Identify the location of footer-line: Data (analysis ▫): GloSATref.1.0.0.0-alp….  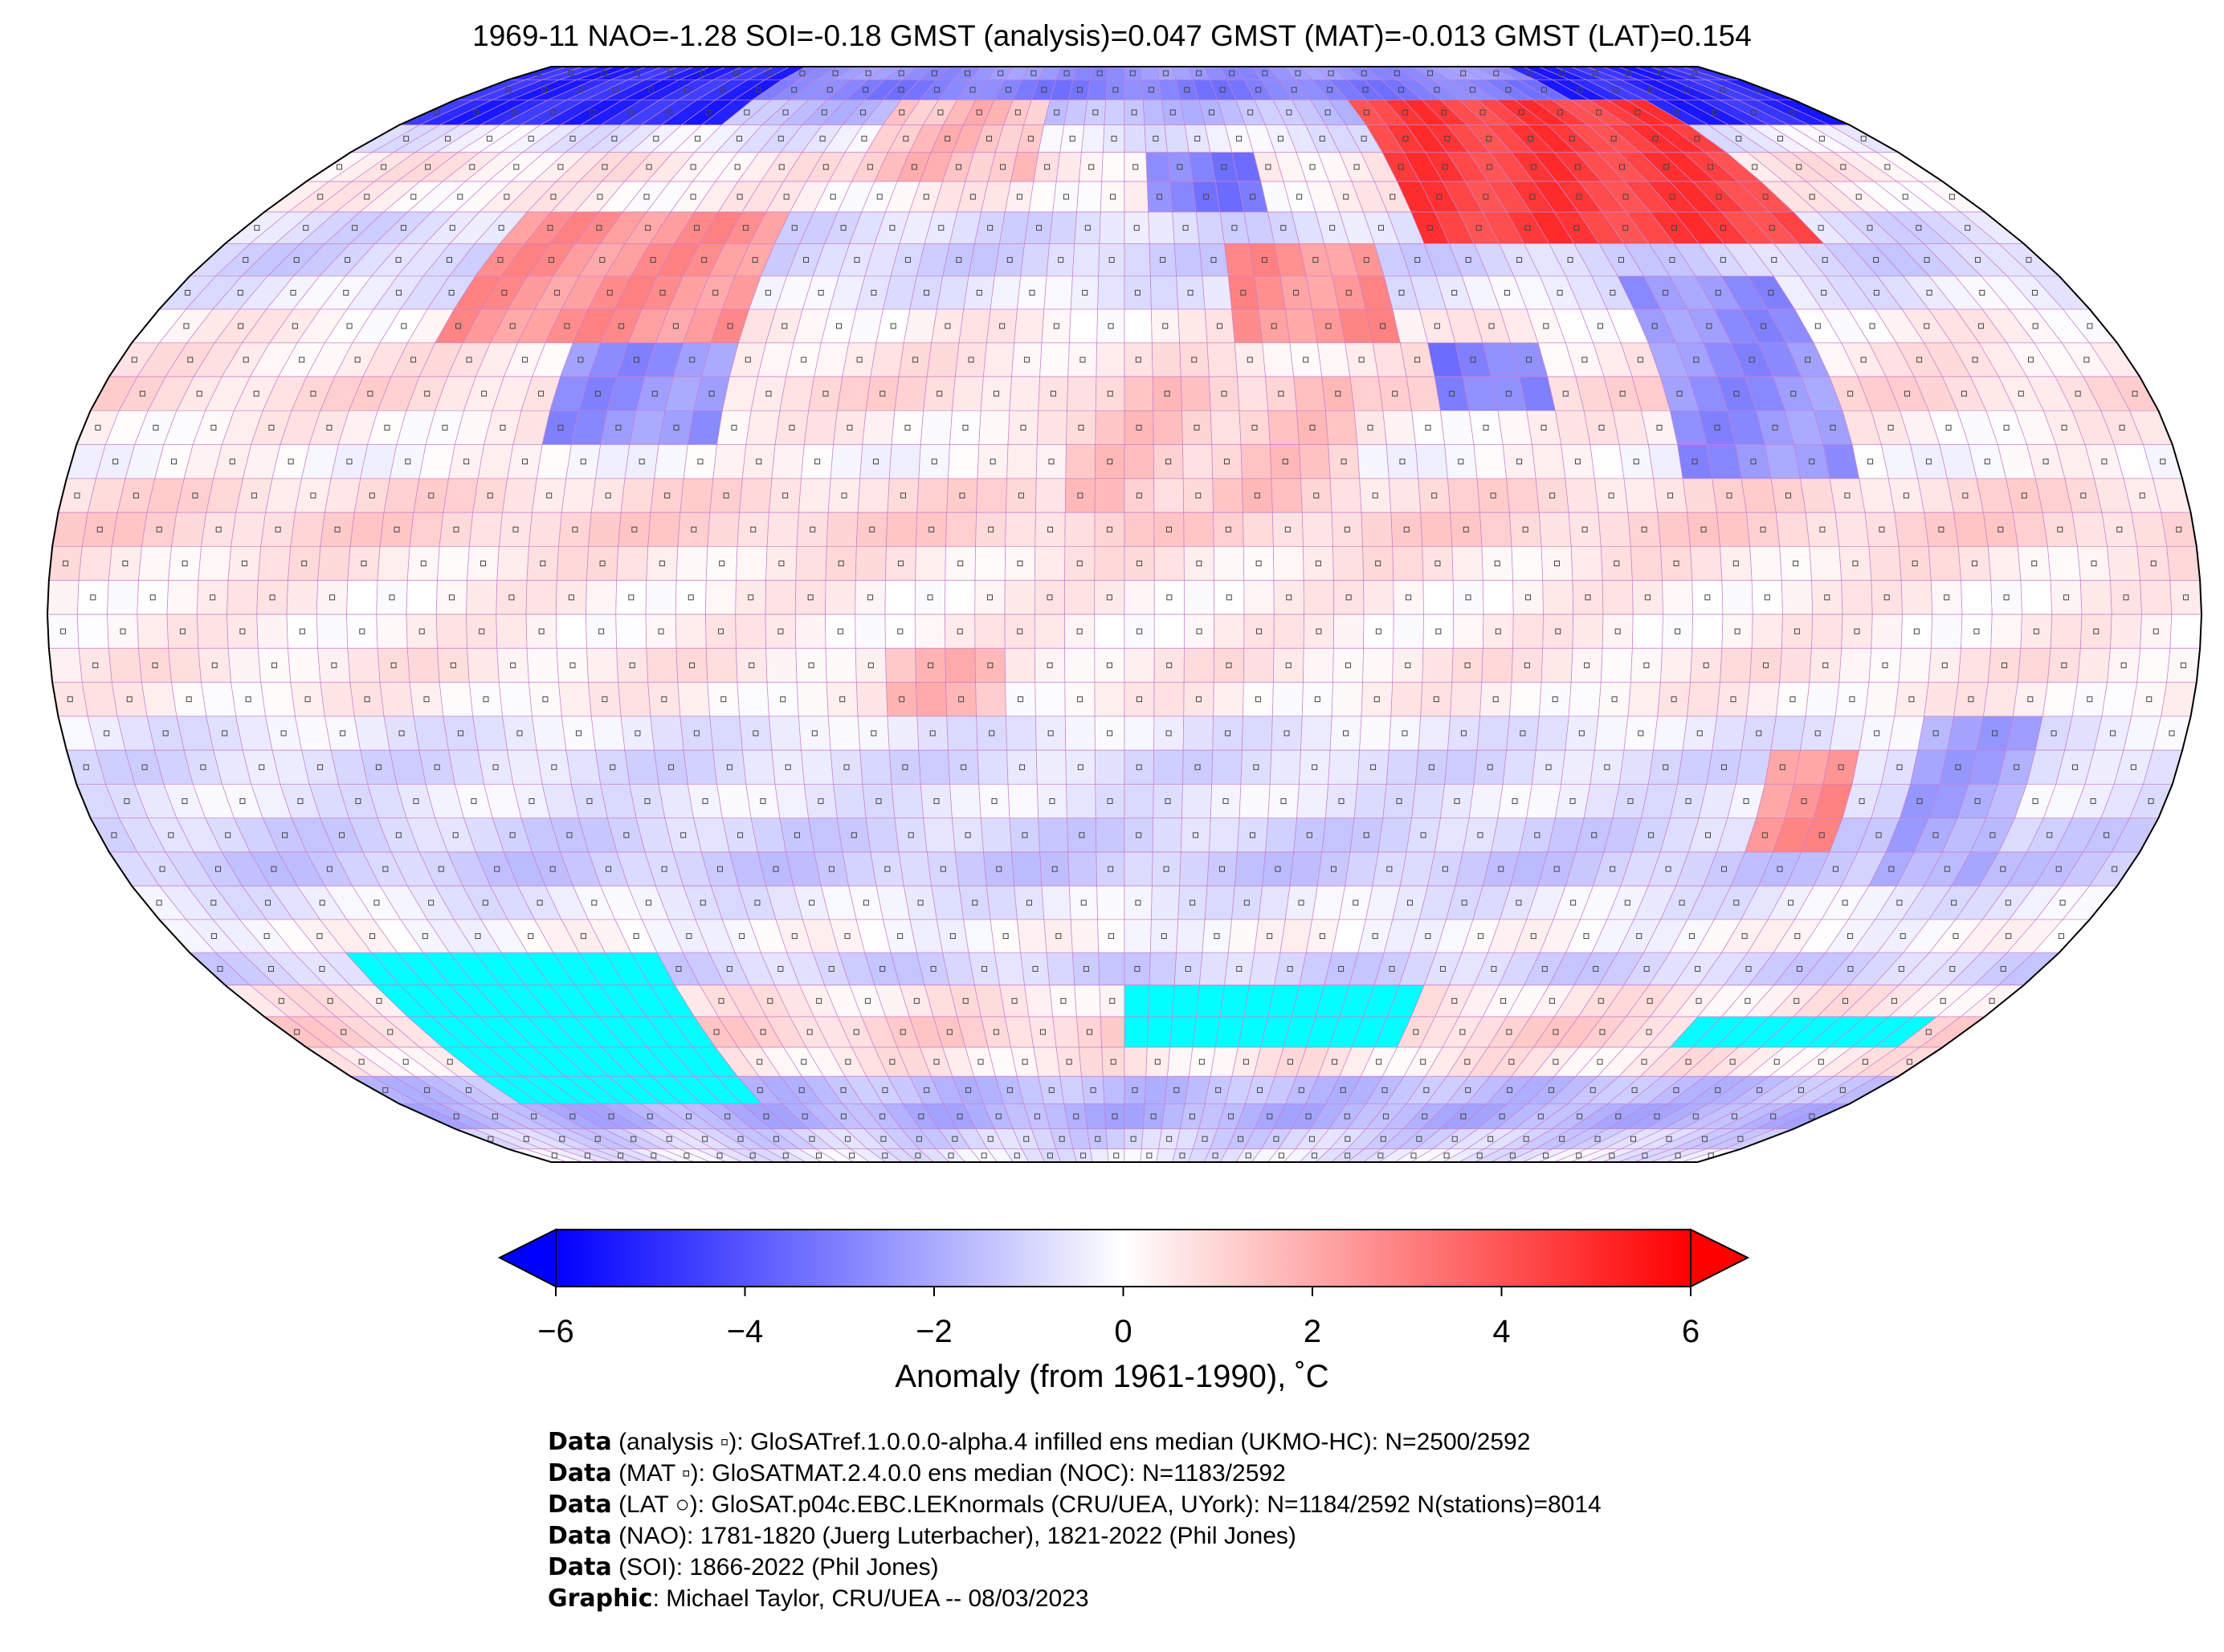
(1039, 1442).